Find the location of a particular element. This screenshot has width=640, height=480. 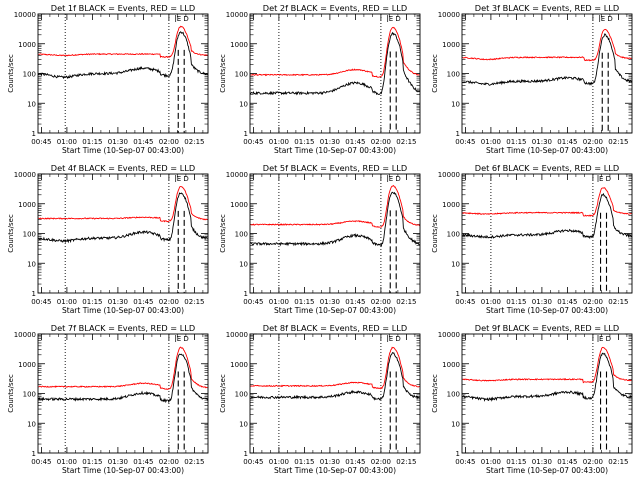

chart-title: Det 7f BLACK = Events, RED = LLD is located at coordinates (123, 328).